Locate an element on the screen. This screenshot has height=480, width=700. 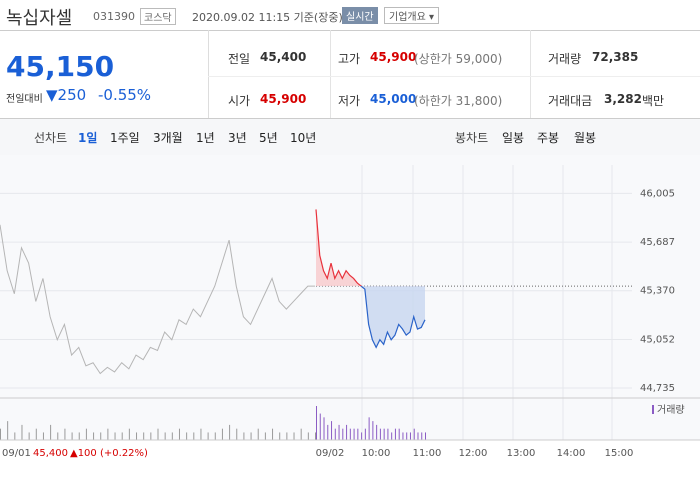
x-tick-label: 11:00 is located at coordinates (427, 453).